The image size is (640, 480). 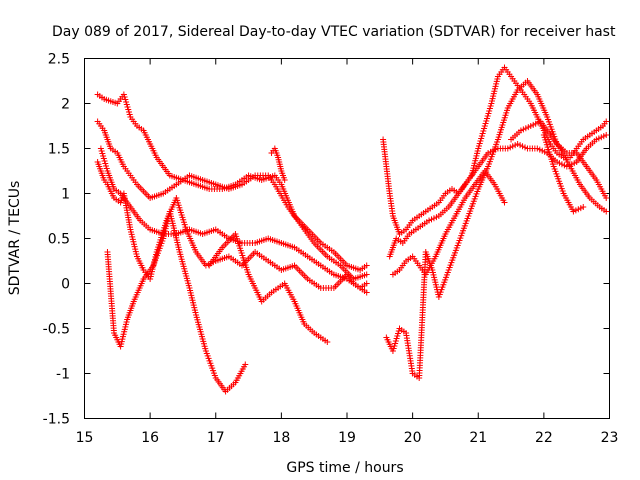 What do you see at coordinates (413, 438) in the screenshot?
I see `x-tick-label: 20` at bounding box center [413, 438].